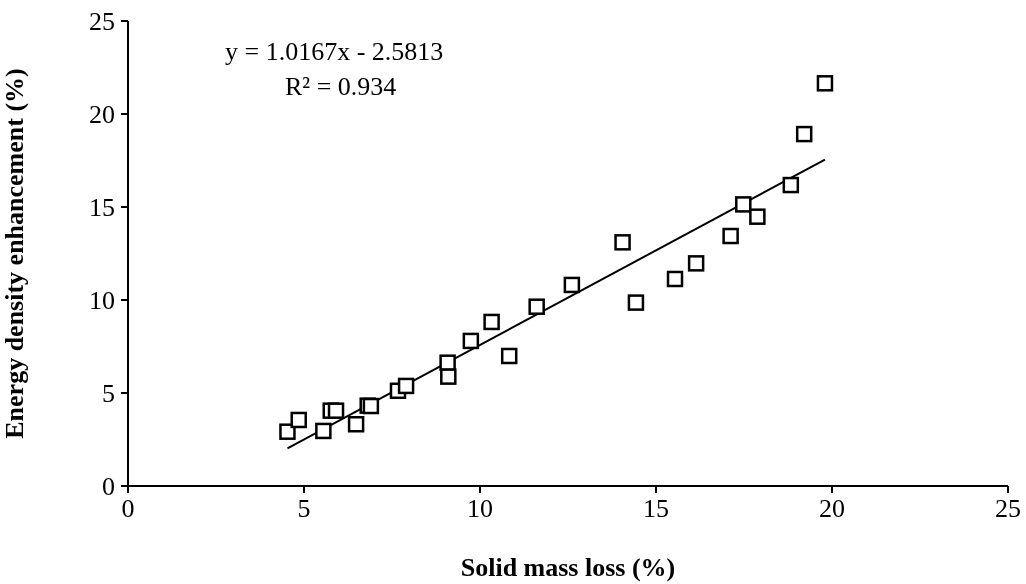  I want to click on x-tick-label: 25, so click(1008, 509).